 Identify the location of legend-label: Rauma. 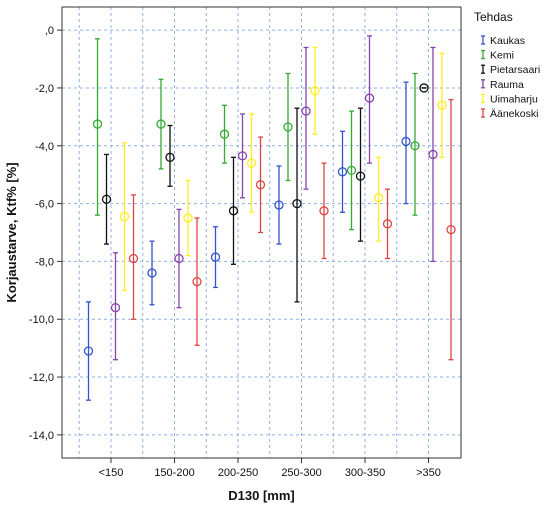
(507, 85).